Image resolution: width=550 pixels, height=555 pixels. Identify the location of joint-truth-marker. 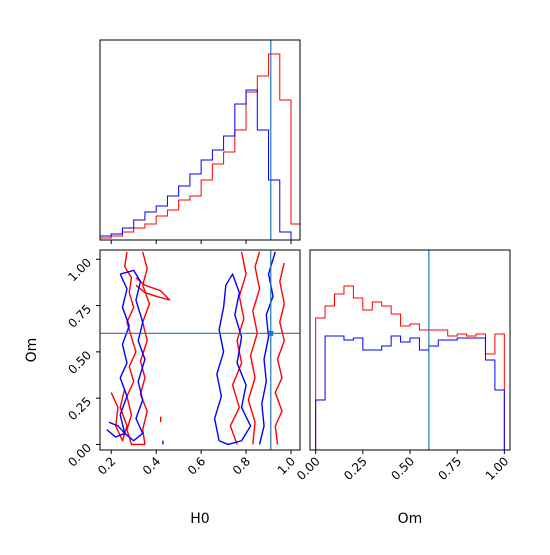
(271, 333).